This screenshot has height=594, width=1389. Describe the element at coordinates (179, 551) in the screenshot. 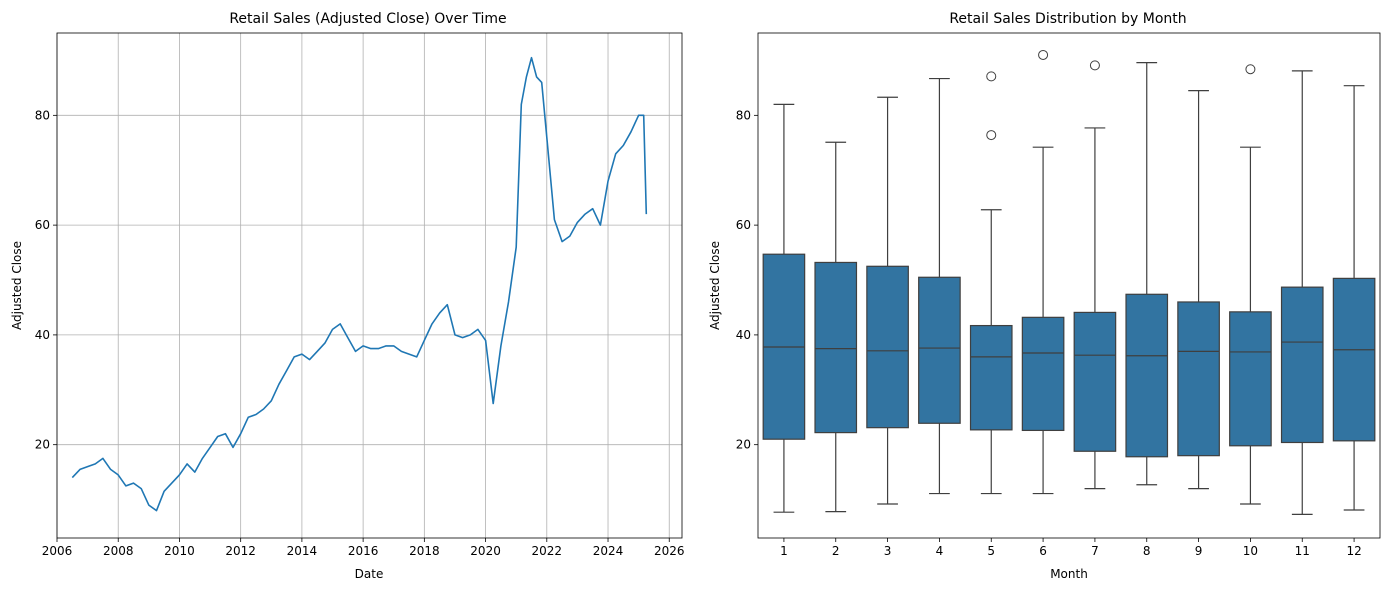

I see `line-chart-x-tick-label: 2010` at that location.